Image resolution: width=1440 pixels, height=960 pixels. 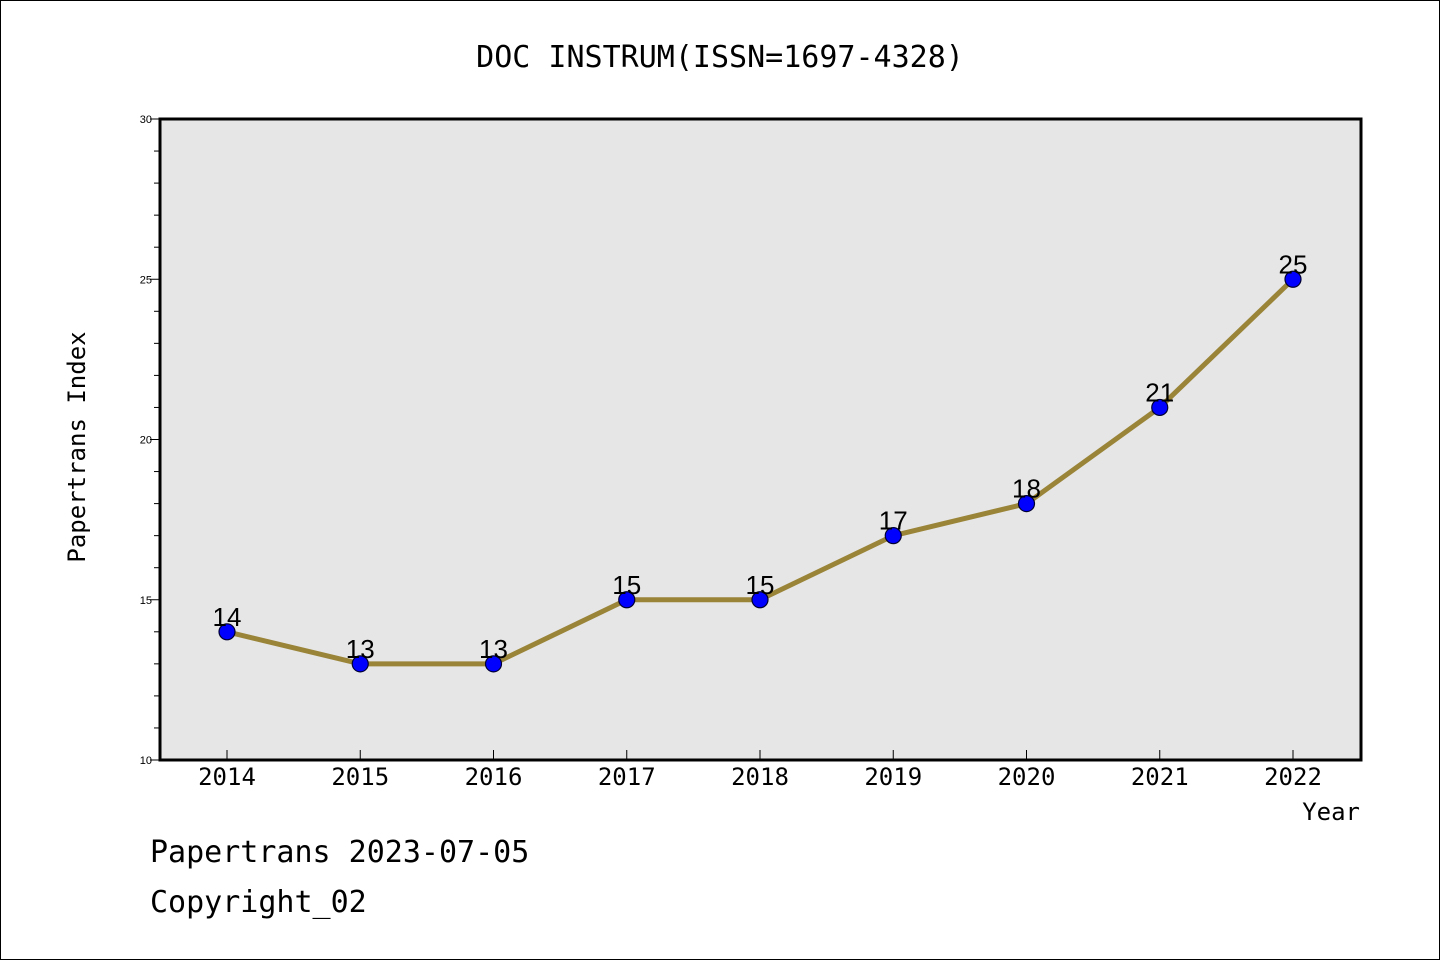 What do you see at coordinates (146, 280) in the screenshot?
I see `y-tick-label: 25` at bounding box center [146, 280].